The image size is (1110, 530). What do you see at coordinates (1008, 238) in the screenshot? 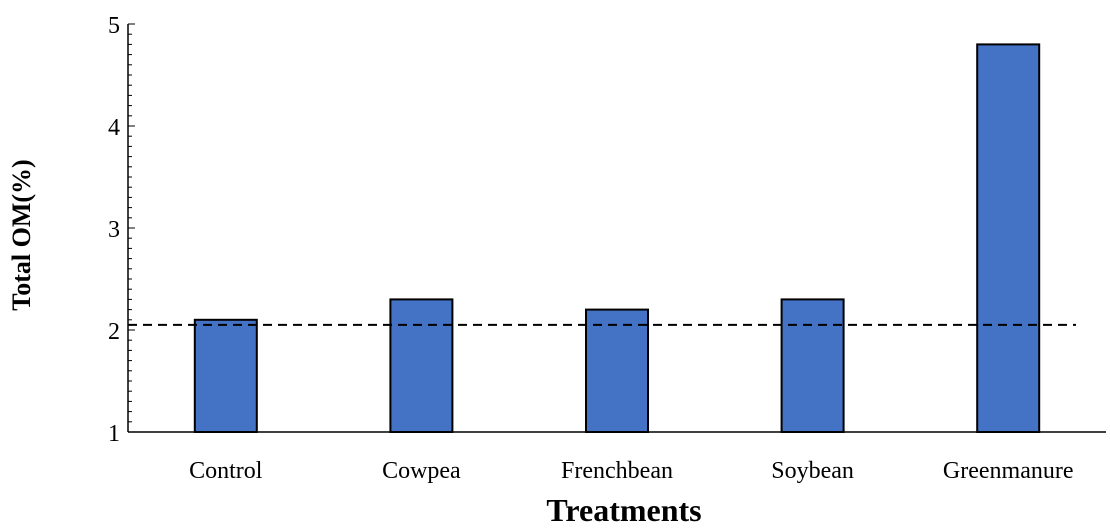
I see `bar-greenmanure` at bounding box center [1008, 238].